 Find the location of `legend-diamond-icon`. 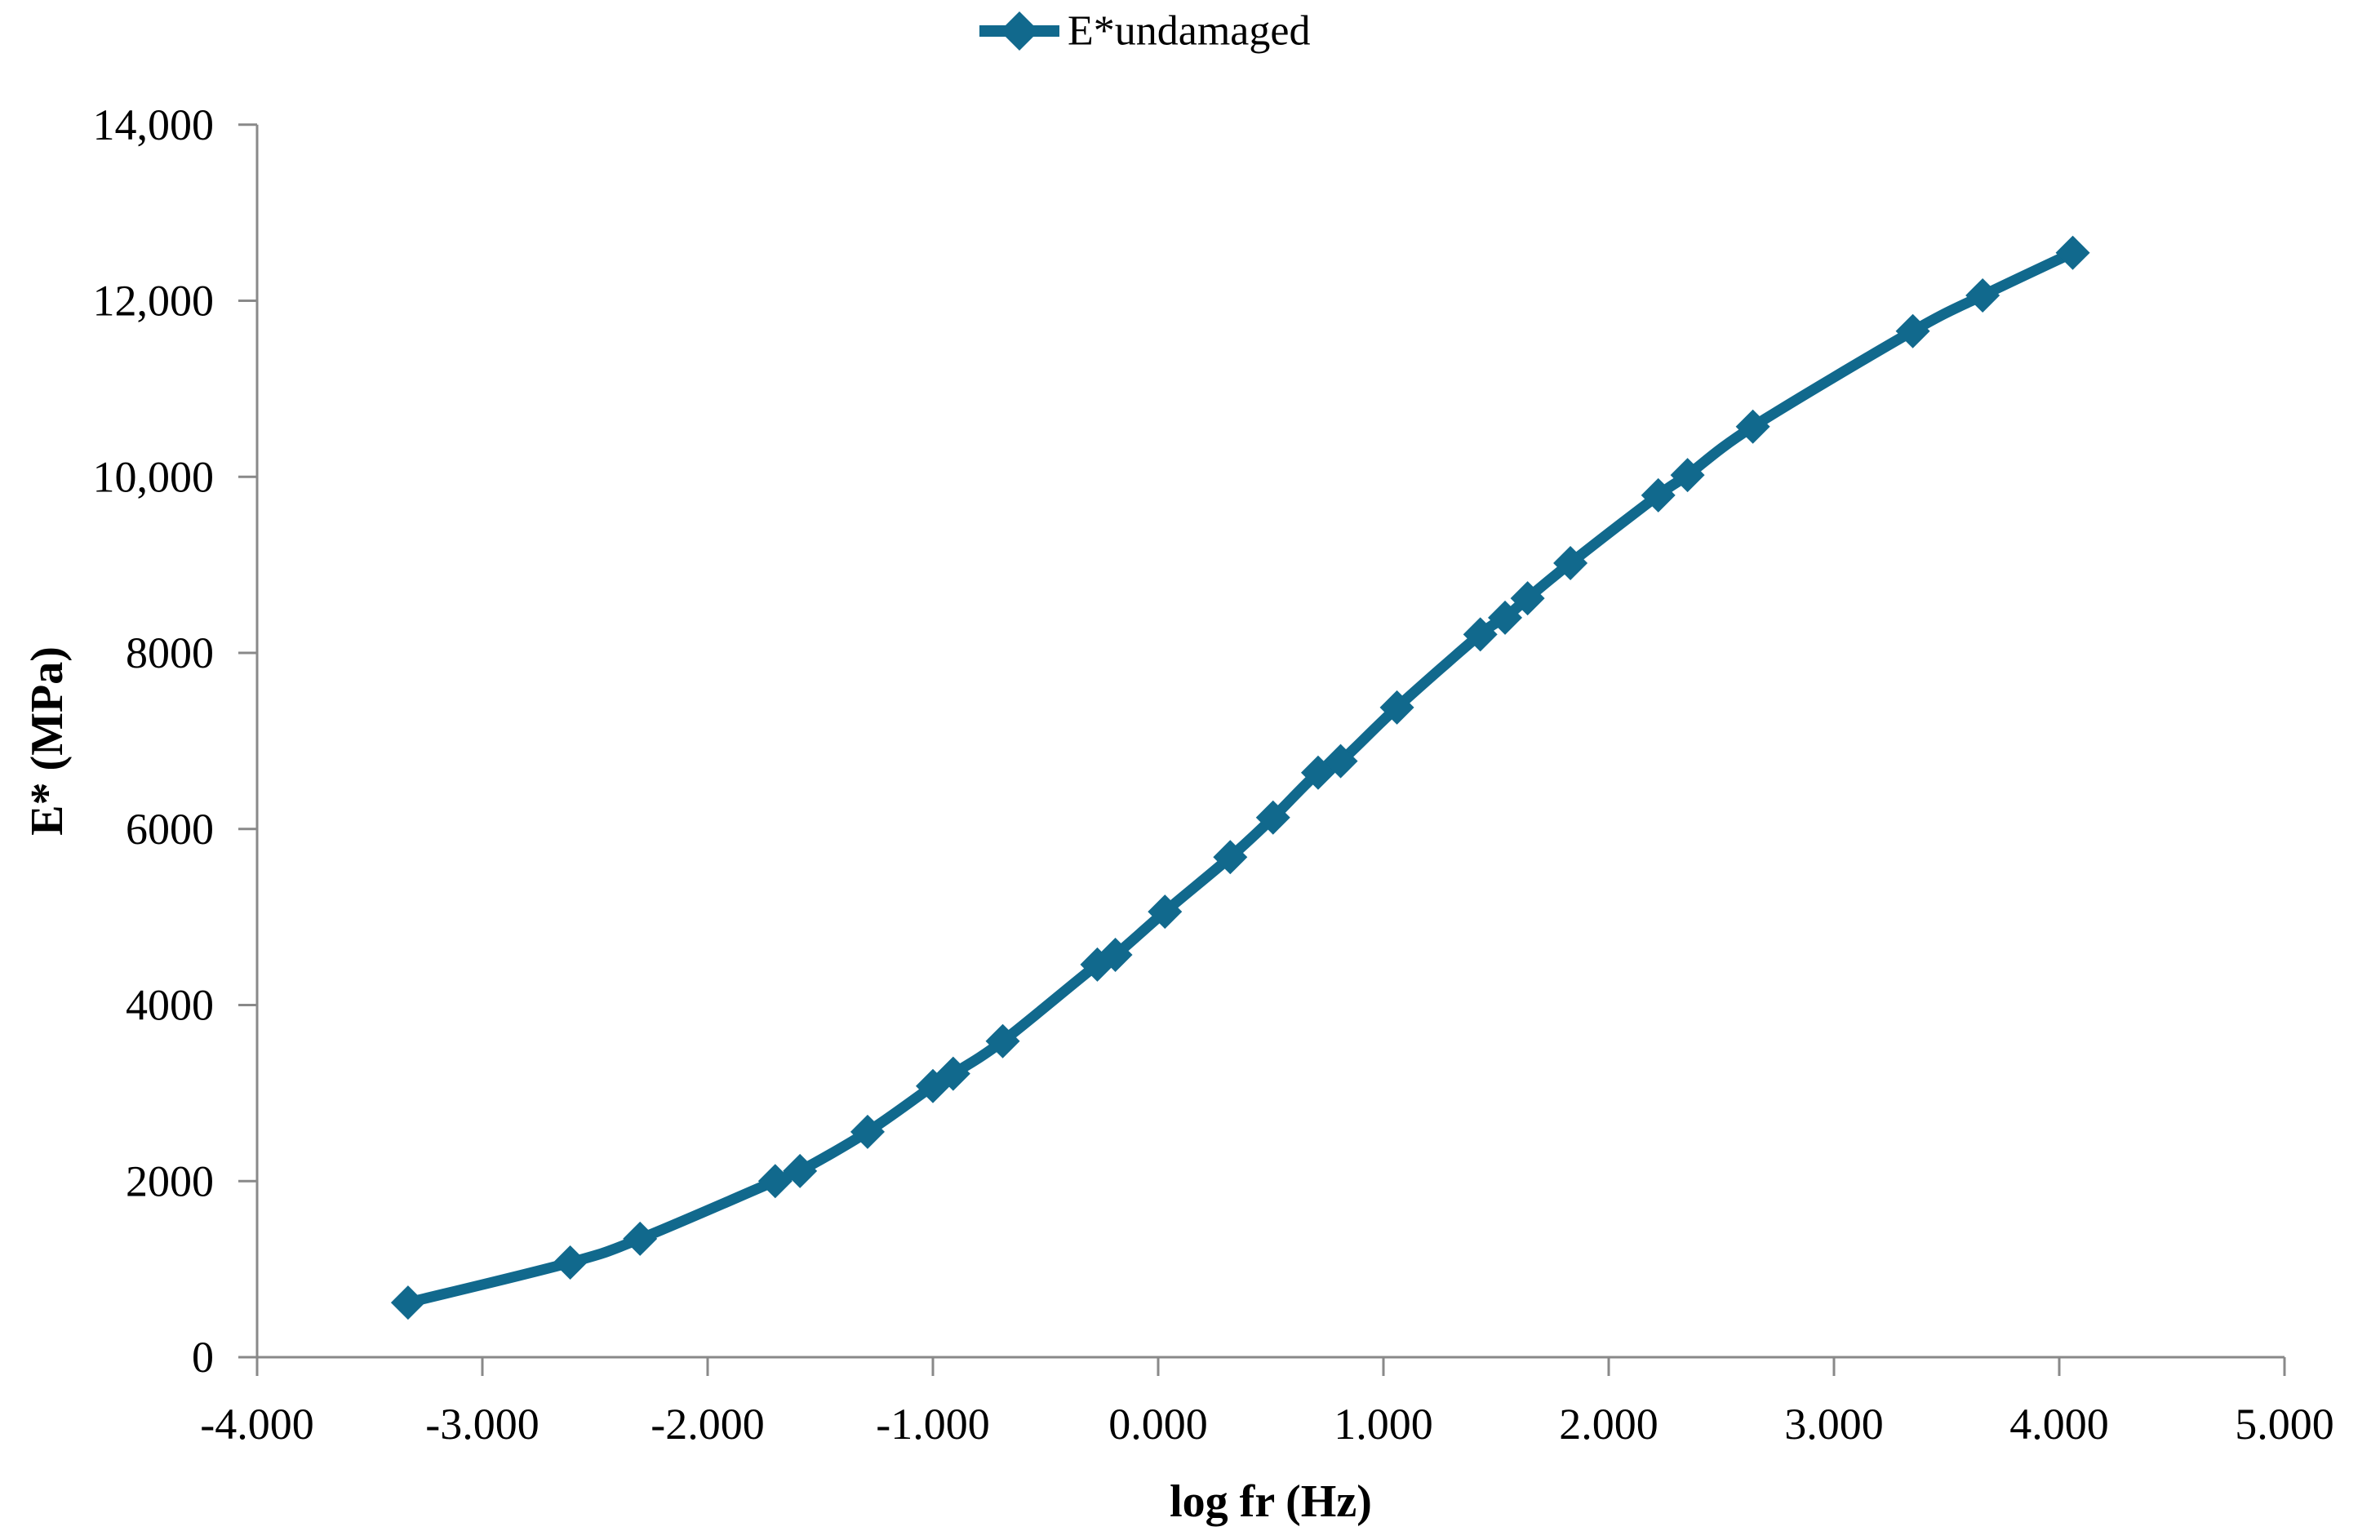

legend-diamond-icon is located at coordinates (1019, 31).